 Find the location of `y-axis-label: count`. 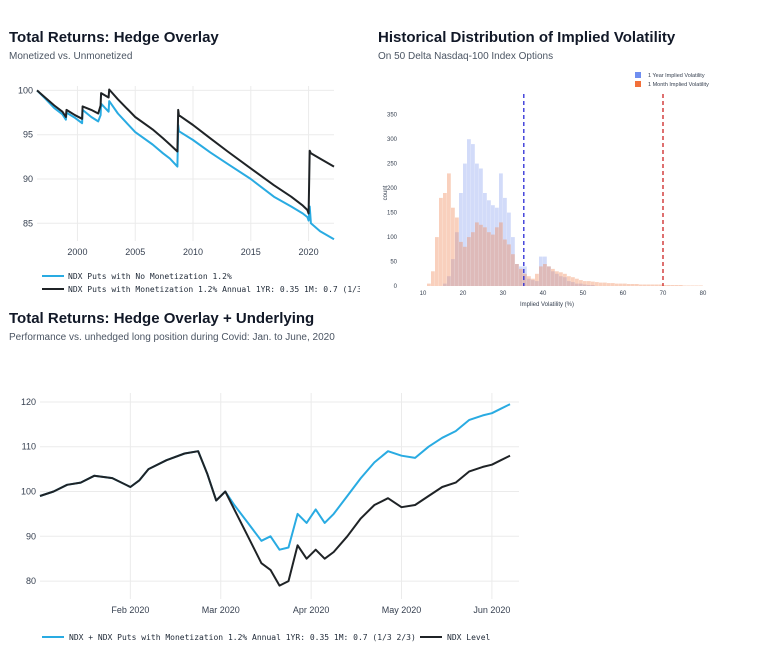

y-axis-label: count is located at coordinates (386, 192).